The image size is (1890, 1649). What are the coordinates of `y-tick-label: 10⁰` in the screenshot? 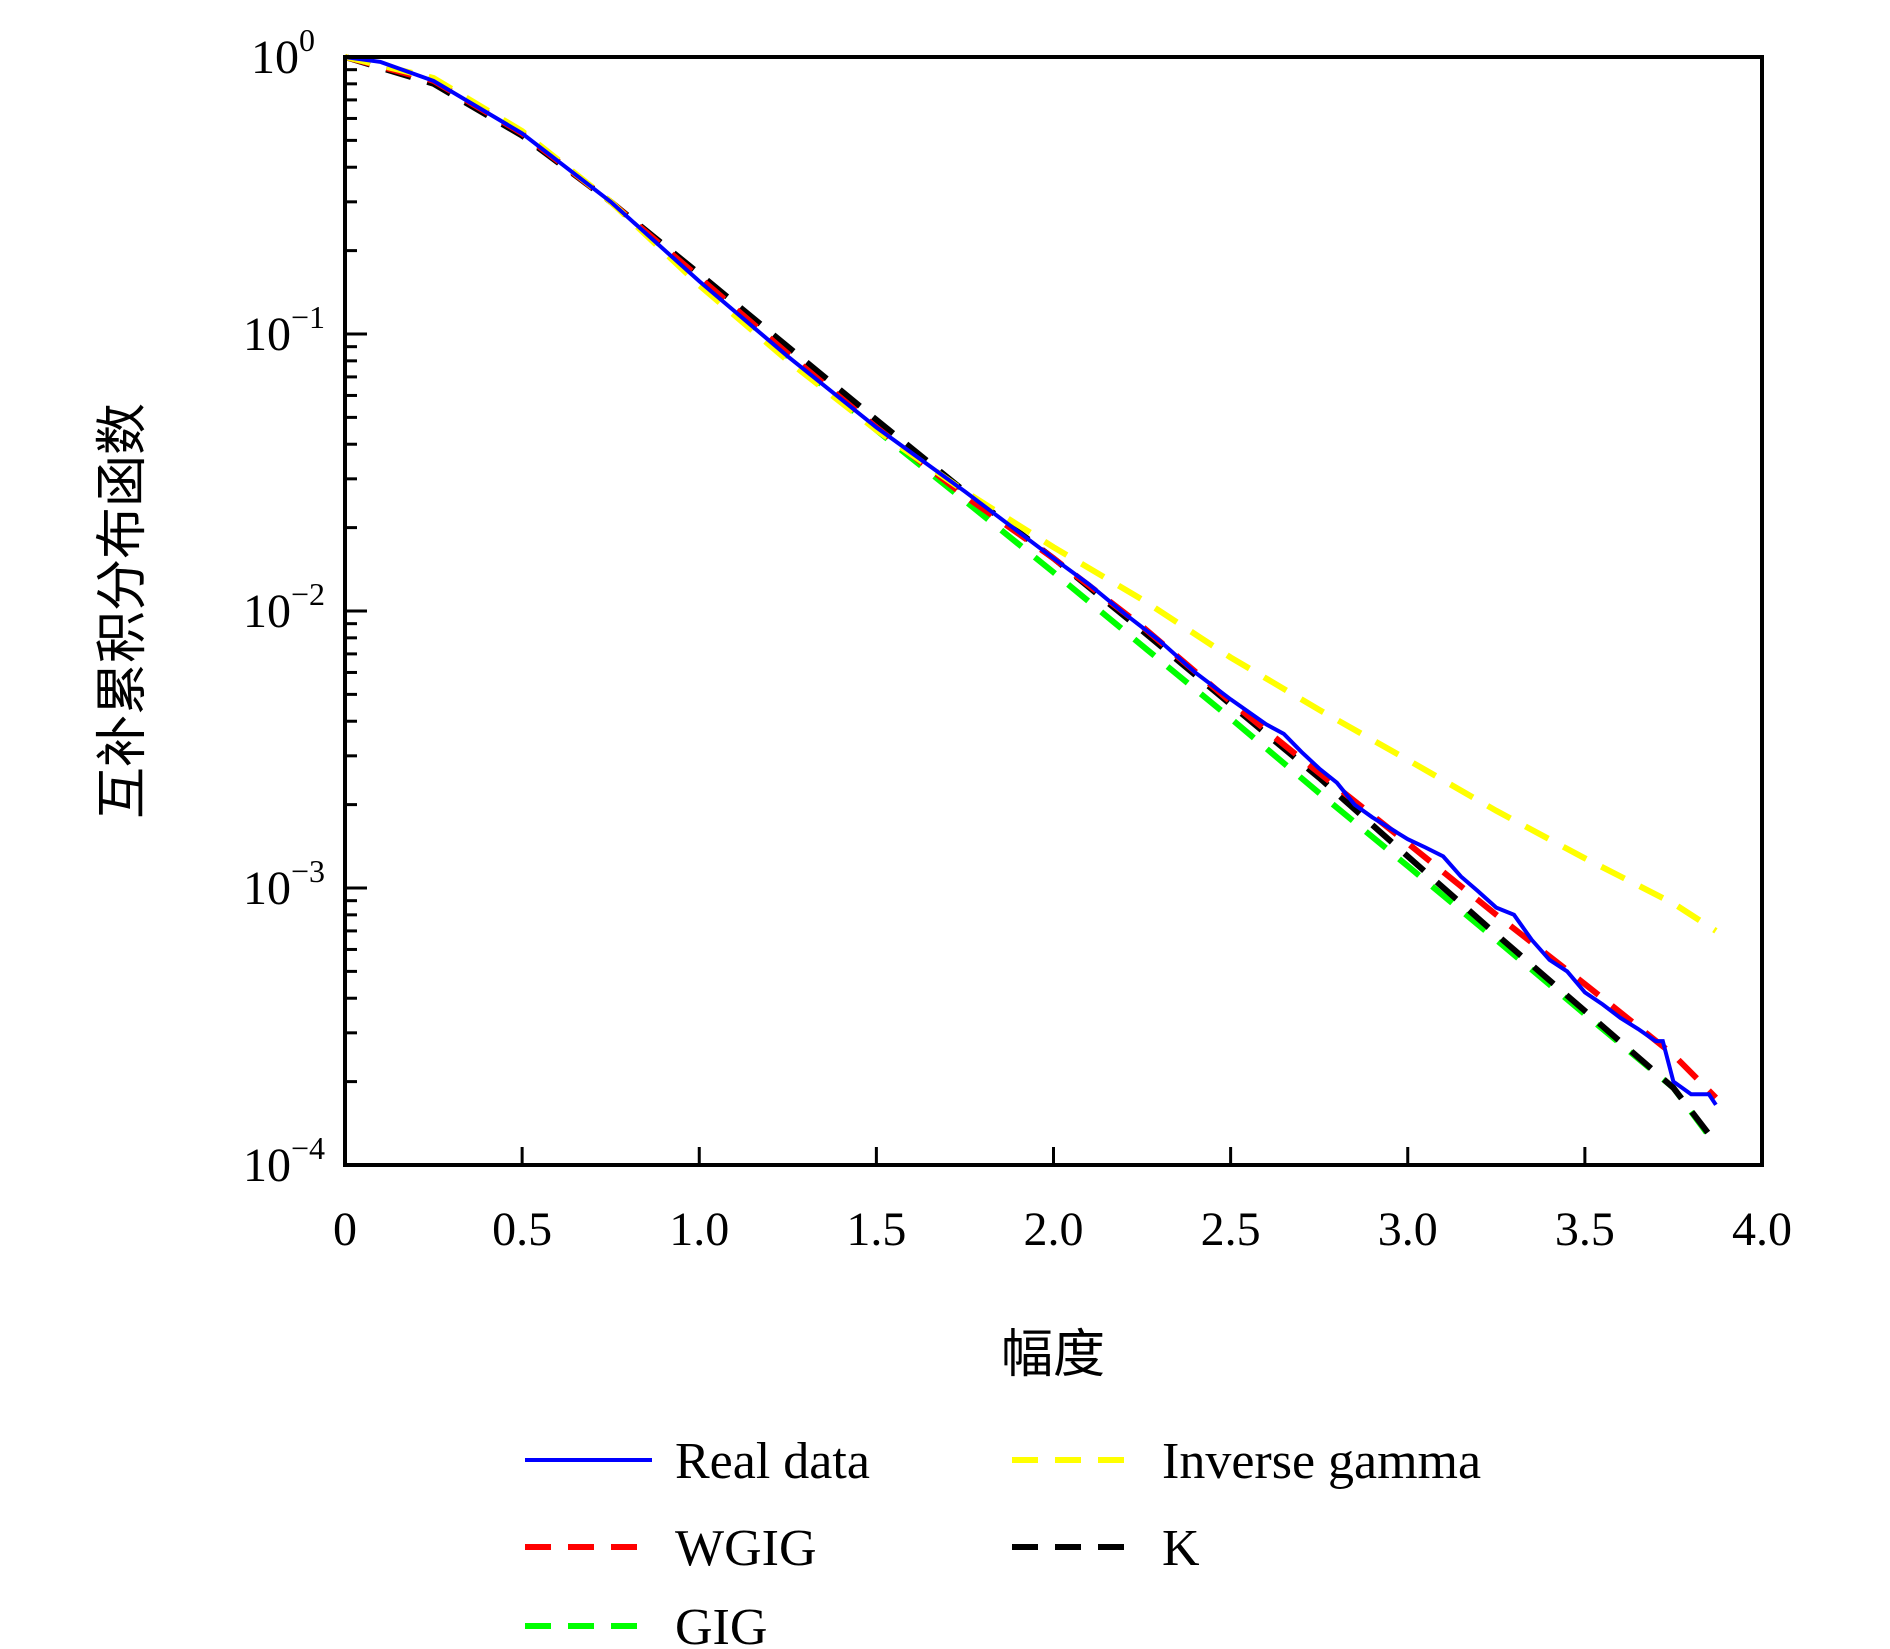 It's located at (283, 53).